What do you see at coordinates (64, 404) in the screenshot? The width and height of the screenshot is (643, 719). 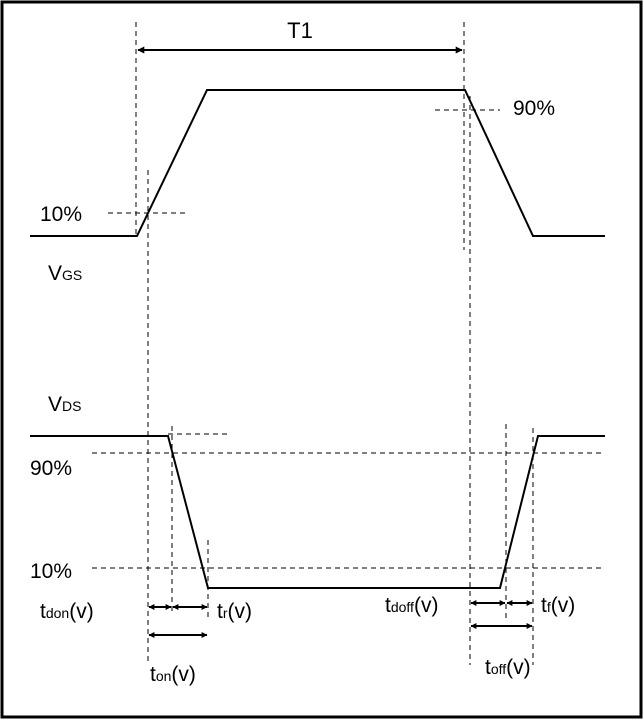 I see `vds-label: VDS` at bounding box center [64, 404].